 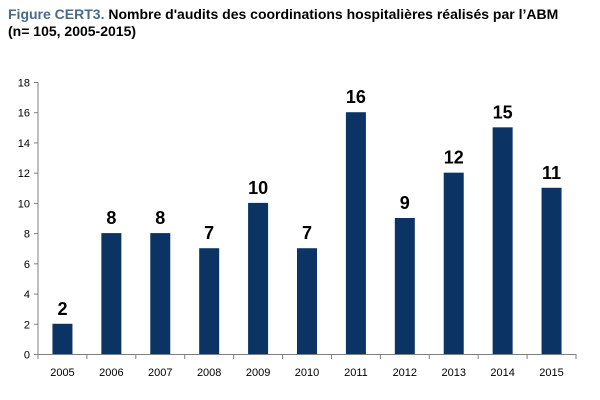 What do you see at coordinates (503, 112) in the screenshot?
I see `data-label-2014: 15` at bounding box center [503, 112].